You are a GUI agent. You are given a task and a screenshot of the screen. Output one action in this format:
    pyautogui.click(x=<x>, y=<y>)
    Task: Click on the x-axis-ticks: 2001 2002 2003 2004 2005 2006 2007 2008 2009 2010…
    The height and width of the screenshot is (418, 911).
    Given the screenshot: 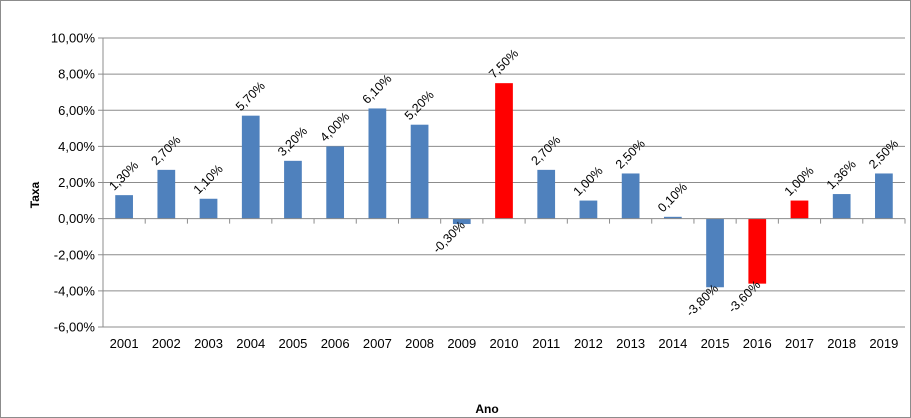 What is the action you would take?
    pyautogui.click(x=504, y=343)
    